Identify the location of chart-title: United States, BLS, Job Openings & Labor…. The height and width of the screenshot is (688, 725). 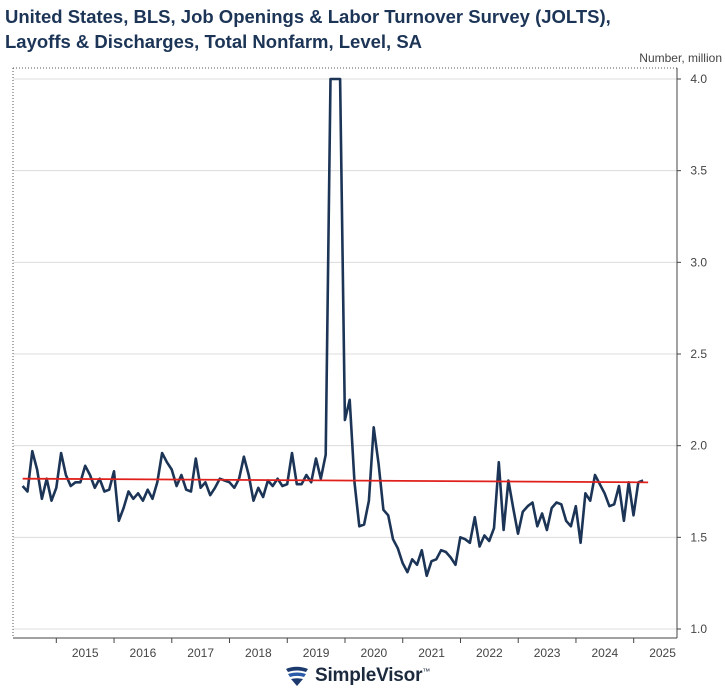
(362, 29).